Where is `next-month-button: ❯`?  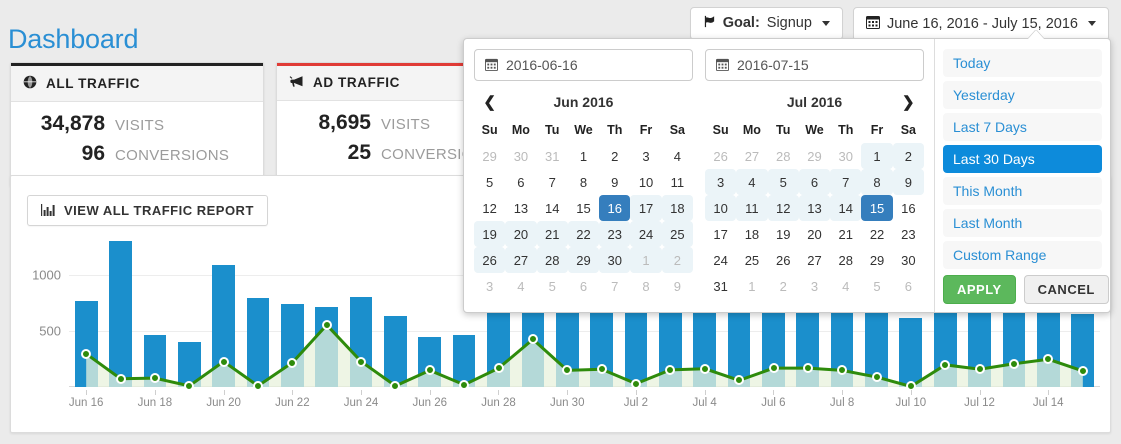
next-month-button: ❯ is located at coordinates (908, 103).